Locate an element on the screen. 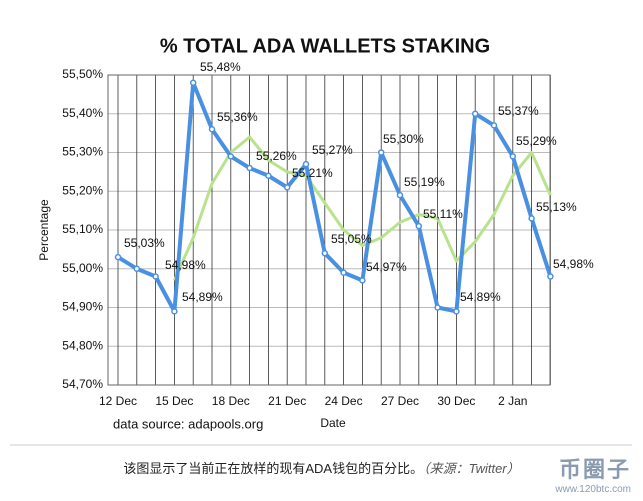  caption-text: 该图显示了当前正在放样的现有ADA钱包的百分比。 is located at coordinates (273, 468).